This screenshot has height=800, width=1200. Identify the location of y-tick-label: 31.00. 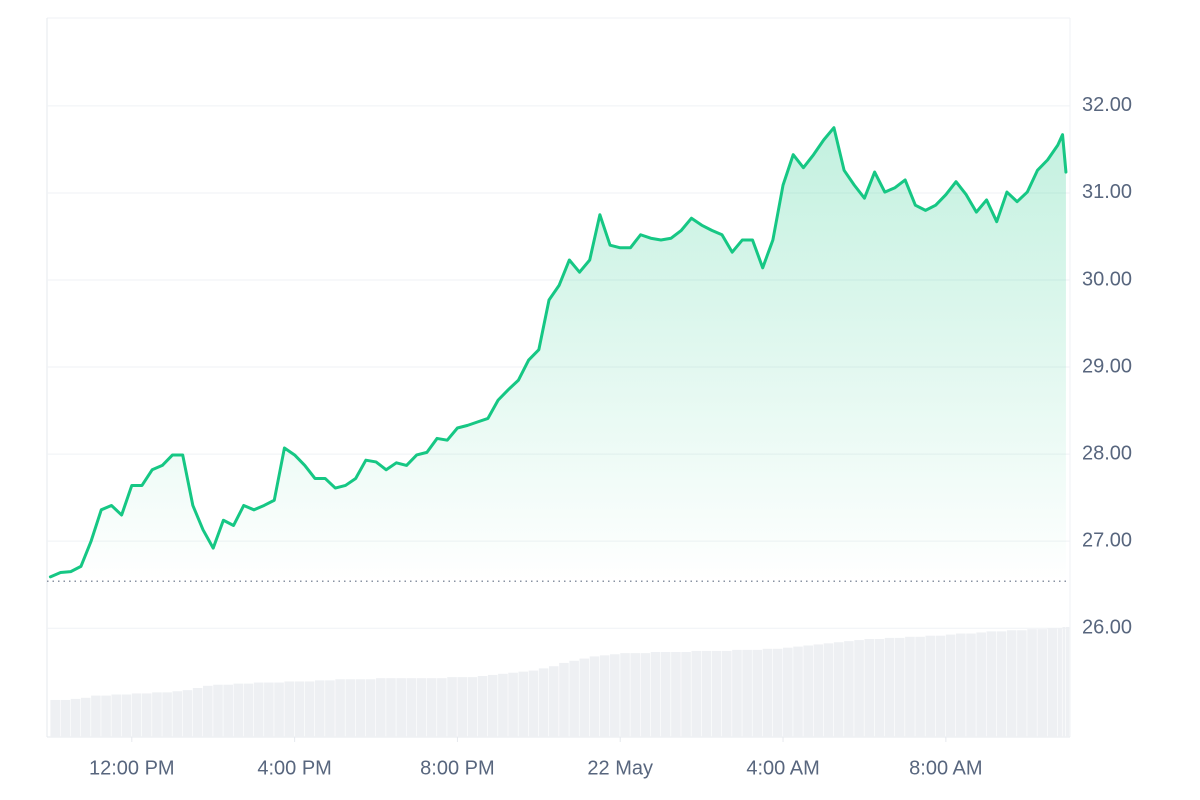
(1107, 192).